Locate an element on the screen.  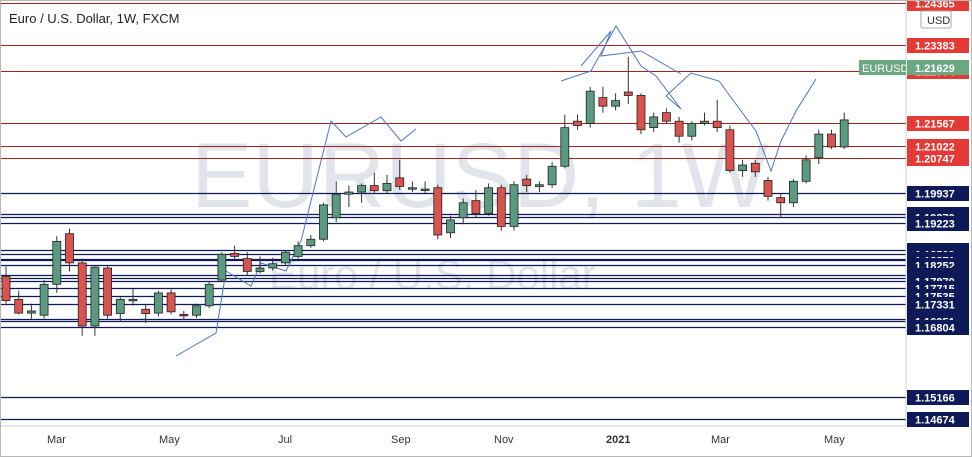
price-level-label: 1.24365 is located at coordinates (935, 6).